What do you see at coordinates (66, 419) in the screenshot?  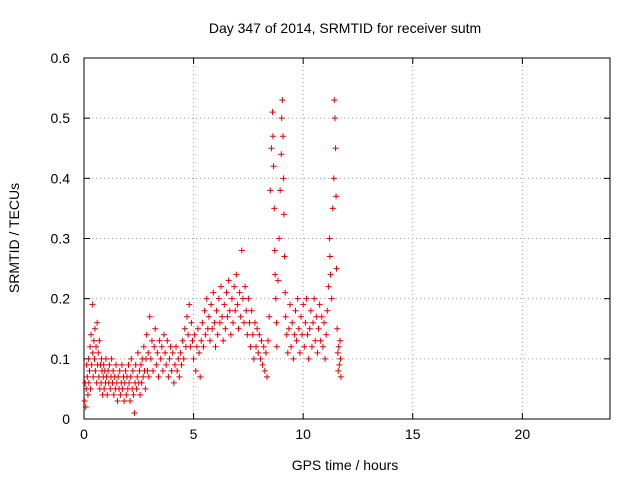 I see `y-tick-label: 0` at bounding box center [66, 419].